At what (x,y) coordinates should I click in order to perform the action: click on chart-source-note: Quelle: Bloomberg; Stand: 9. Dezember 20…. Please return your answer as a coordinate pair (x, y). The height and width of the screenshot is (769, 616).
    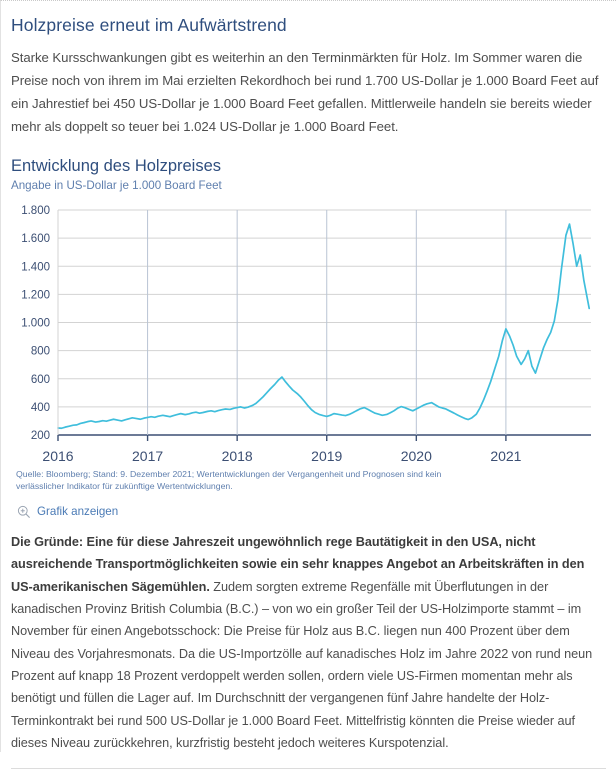
    Looking at the image, I should click on (229, 480).